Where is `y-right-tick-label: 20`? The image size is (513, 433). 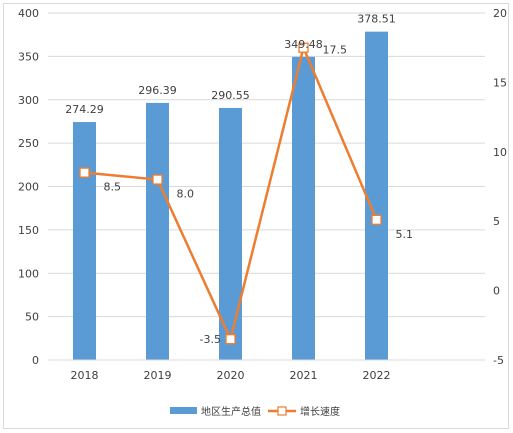
y-right-tick-label: 20 is located at coordinates (500, 13).